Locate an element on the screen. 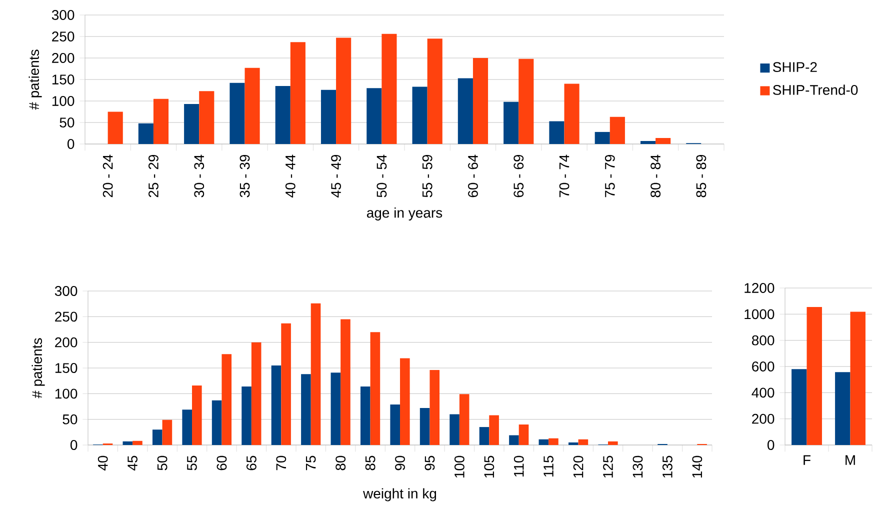 The image size is (873, 517). x-tick-label: 135 is located at coordinates (667, 467).